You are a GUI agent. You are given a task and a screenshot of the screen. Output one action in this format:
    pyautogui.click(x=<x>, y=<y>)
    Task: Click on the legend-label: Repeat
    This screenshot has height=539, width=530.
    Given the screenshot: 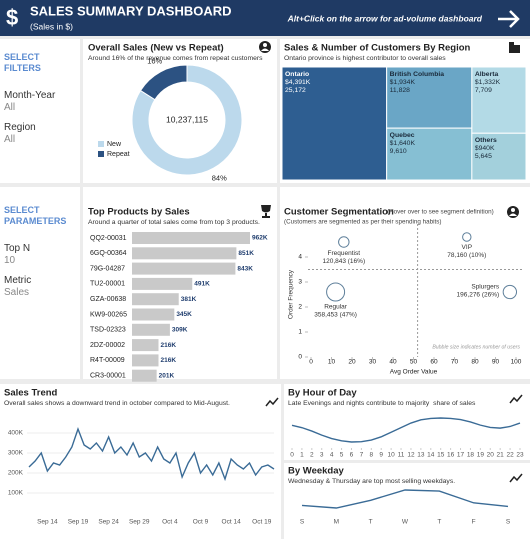 What is the action you would take?
    pyautogui.click(x=118, y=154)
    